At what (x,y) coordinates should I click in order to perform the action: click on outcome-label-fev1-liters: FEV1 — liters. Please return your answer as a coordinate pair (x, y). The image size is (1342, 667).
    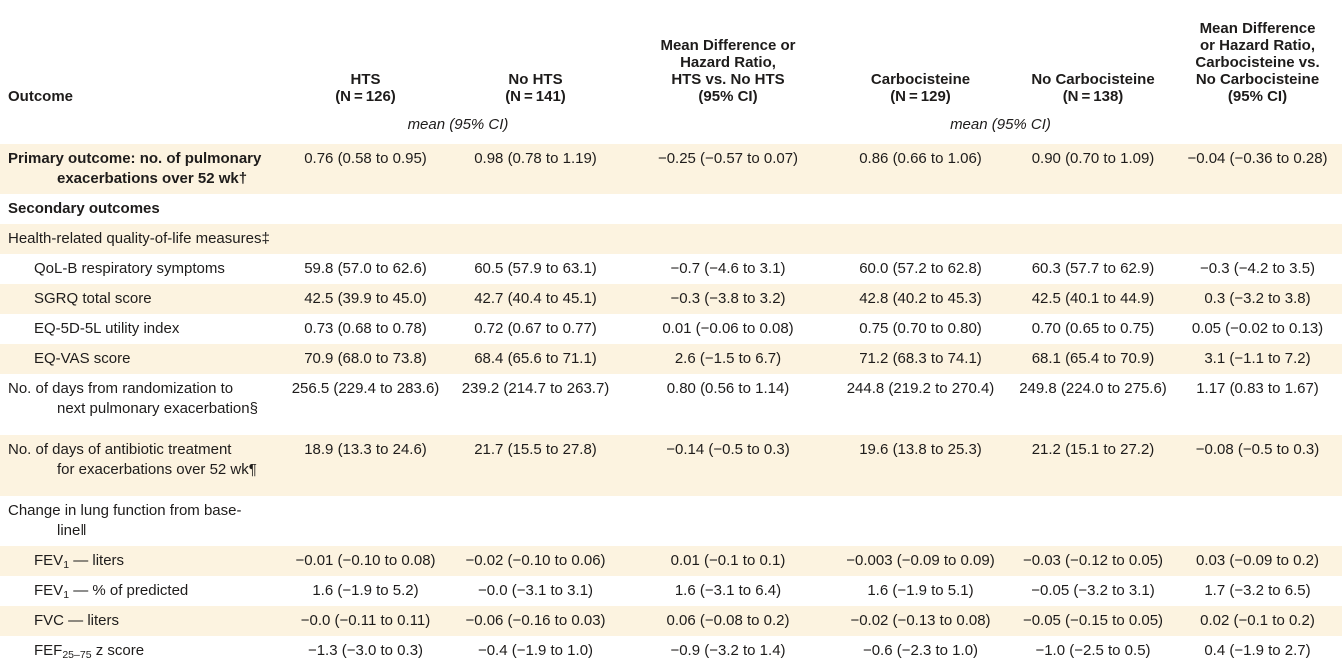
    Looking at the image, I should click on (144, 561).